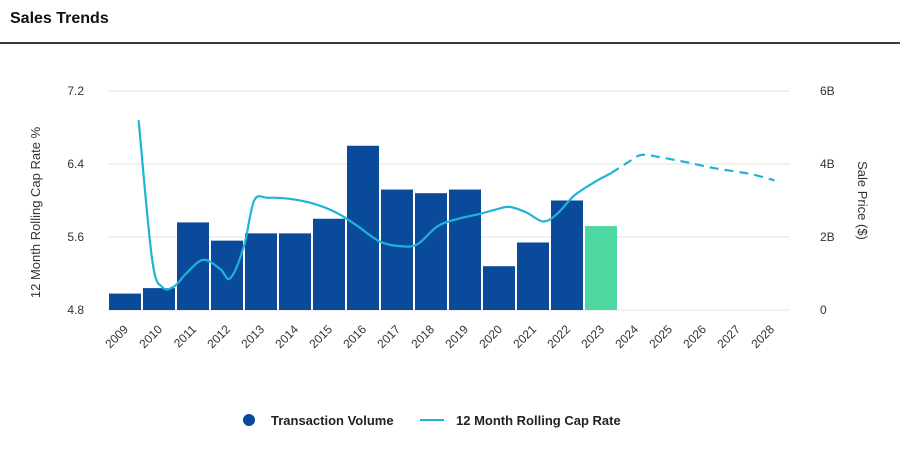 Image resolution: width=900 pixels, height=450 pixels. I want to click on x-tick-label: 2020, so click(490, 336).